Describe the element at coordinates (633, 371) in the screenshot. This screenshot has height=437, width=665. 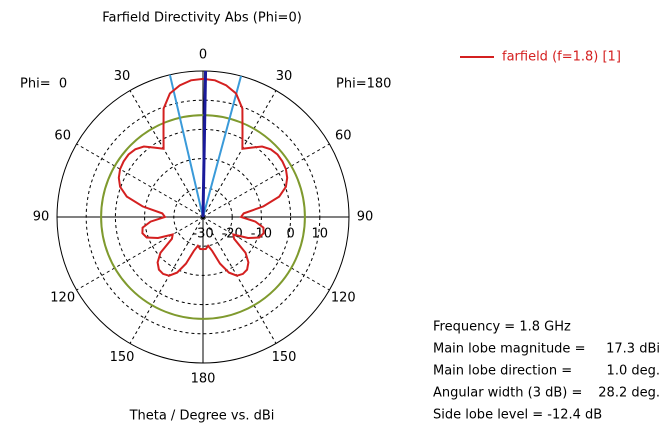
I see `info-value: 1.0 deg.` at that location.